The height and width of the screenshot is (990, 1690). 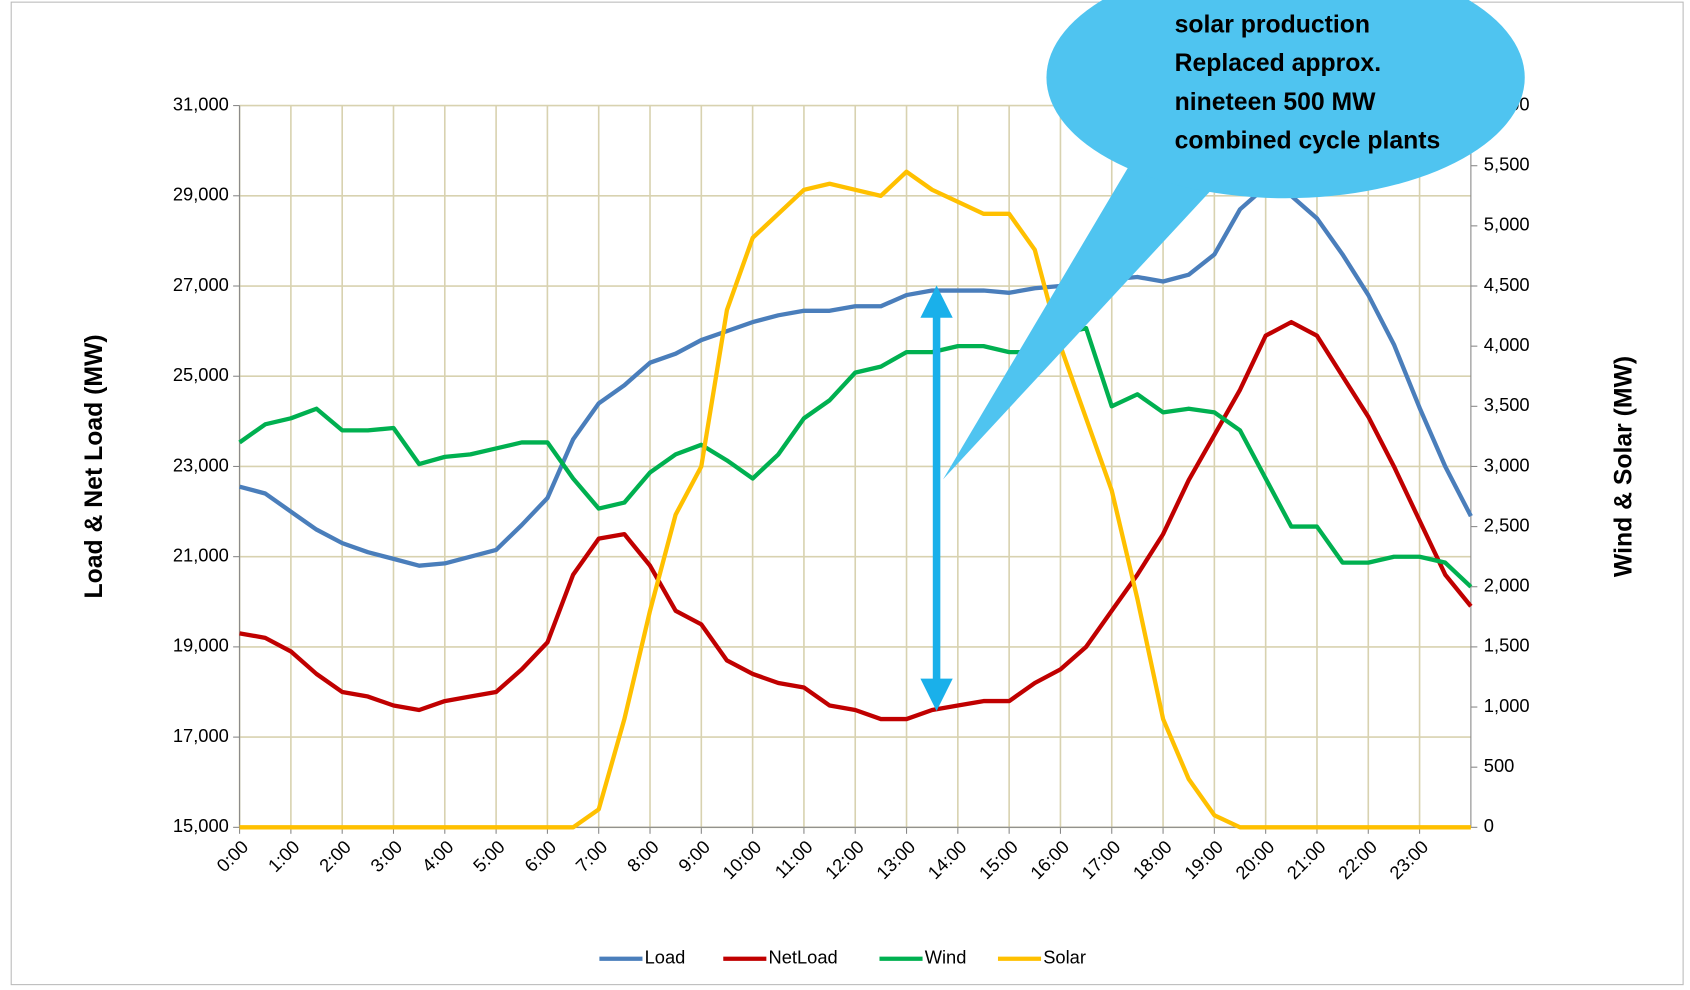 What do you see at coordinates (1308, 141) in the screenshot?
I see `callout-line: combined cycle plants` at bounding box center [1308, 141].